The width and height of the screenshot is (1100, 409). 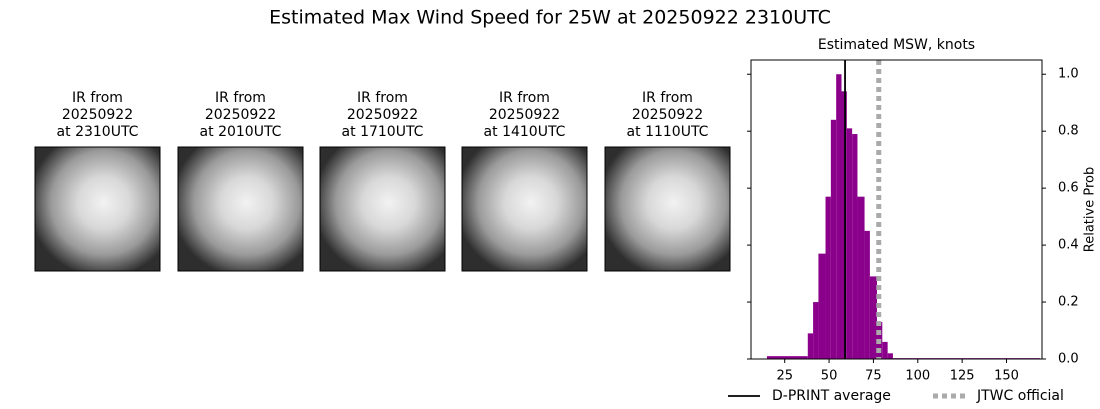 What do you see at coordinates (1068, 302) in the screenshot?
I see `y-tick-label: 0.2` at bounding box center [1068, 302].